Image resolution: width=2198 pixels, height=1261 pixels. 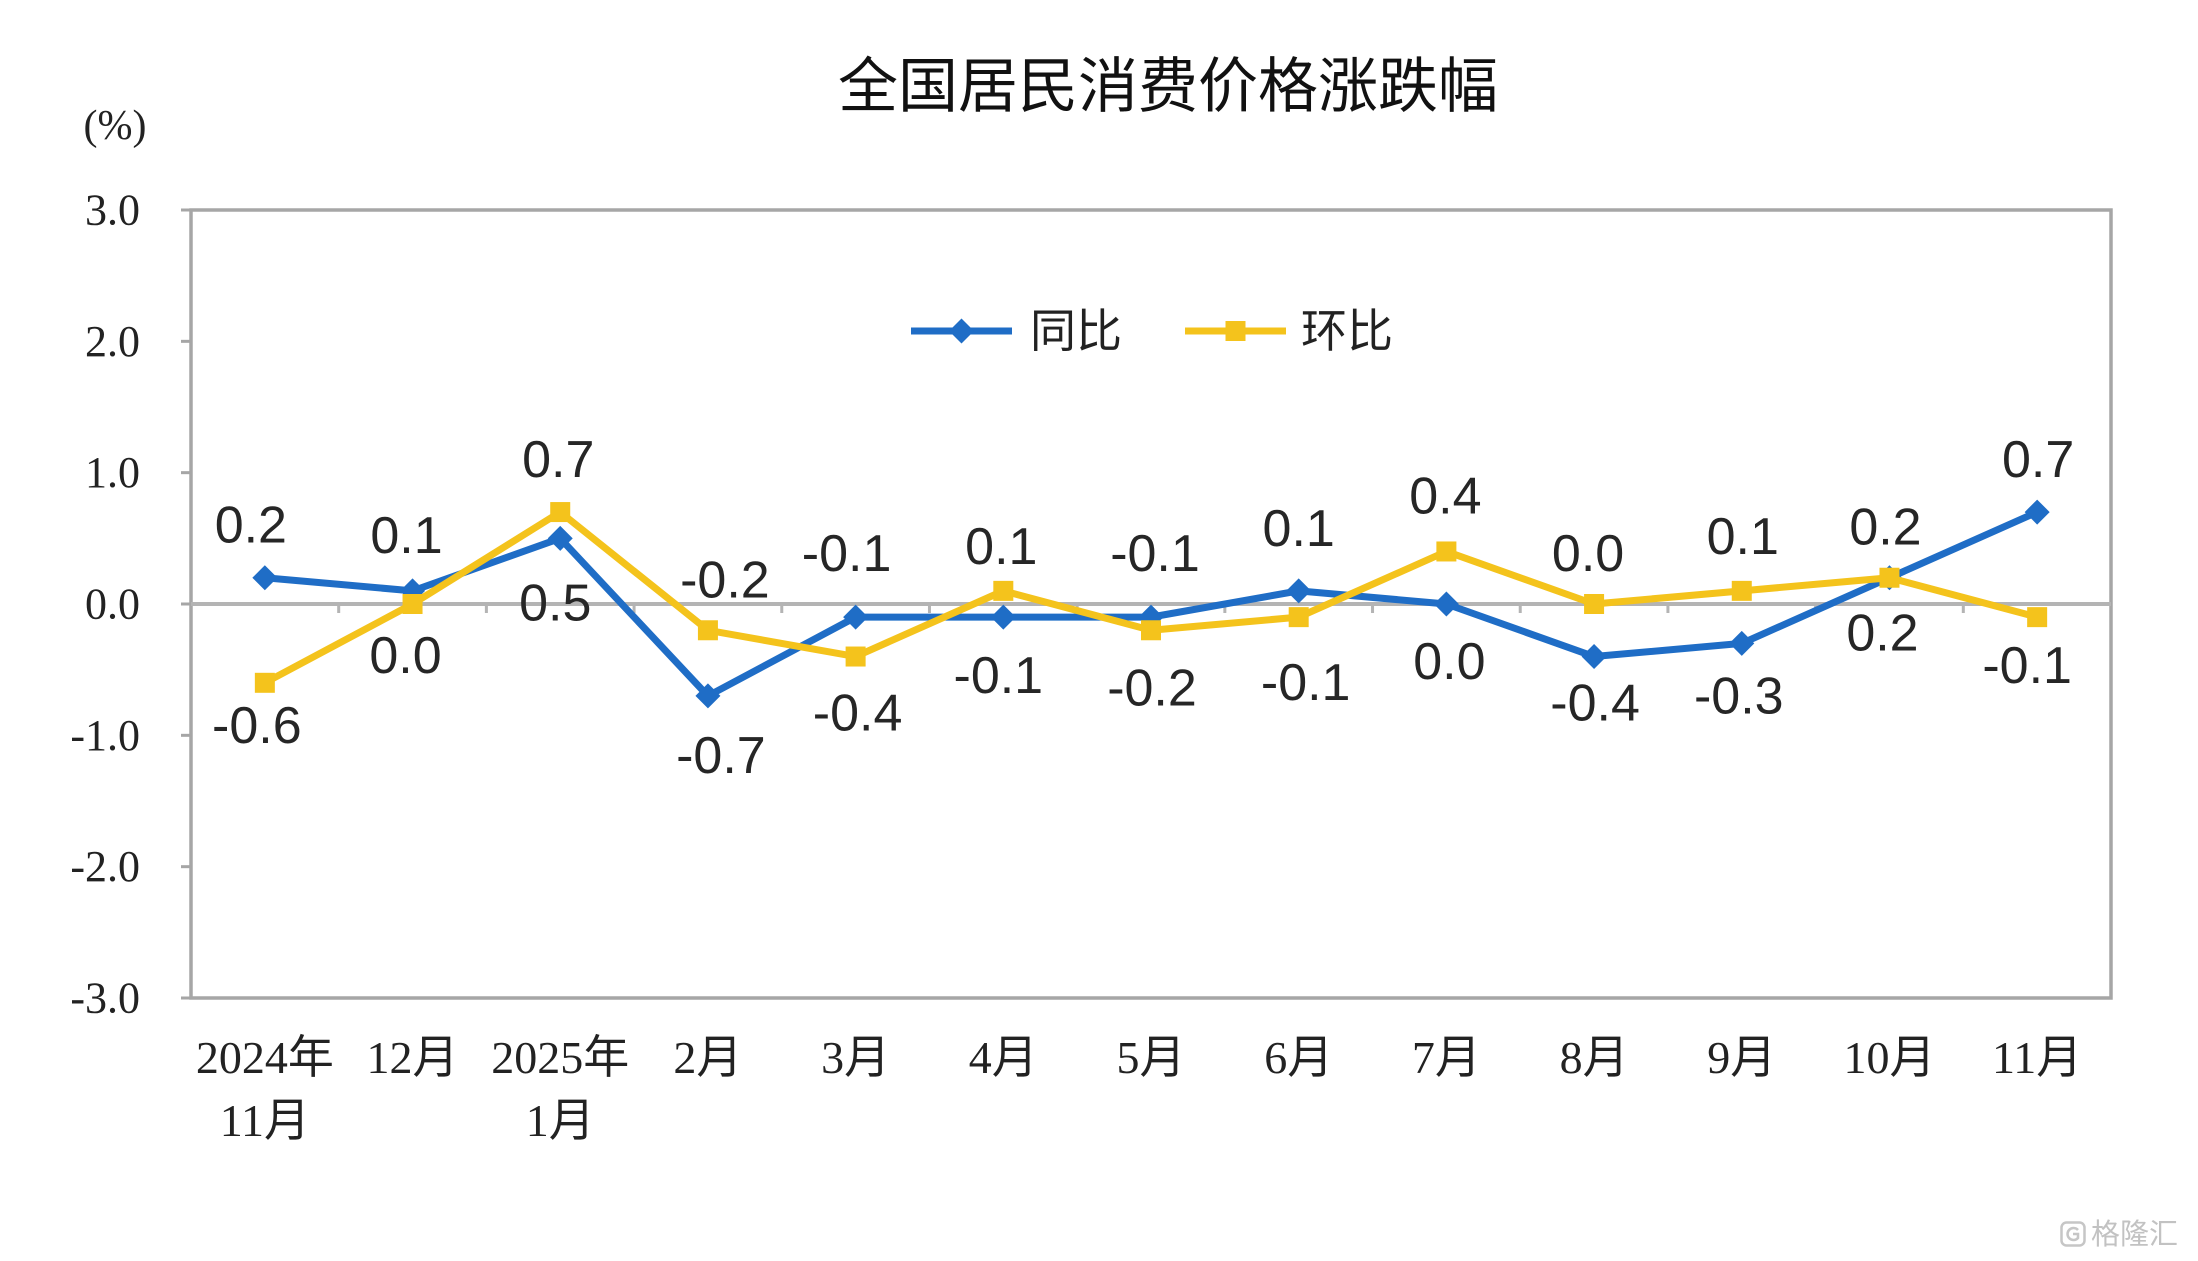 What do you see at coordinates (105, 735) in the screenshot?
I see `y-tick-label: -1.0` at bounding box center [105, 735].